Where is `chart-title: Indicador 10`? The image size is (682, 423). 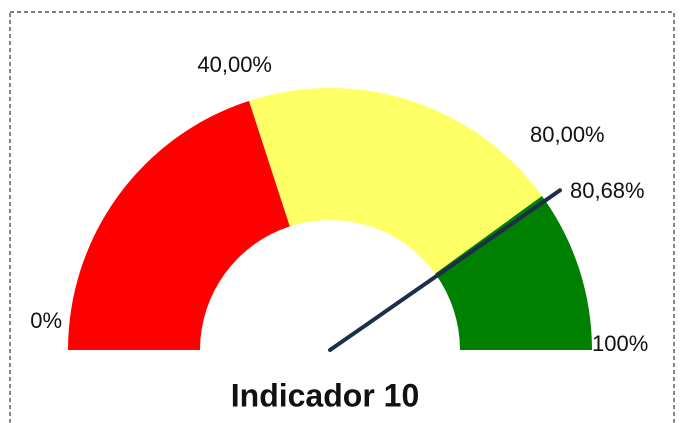 chart-title: Indicador 10 is located at coordinates (325, 395).